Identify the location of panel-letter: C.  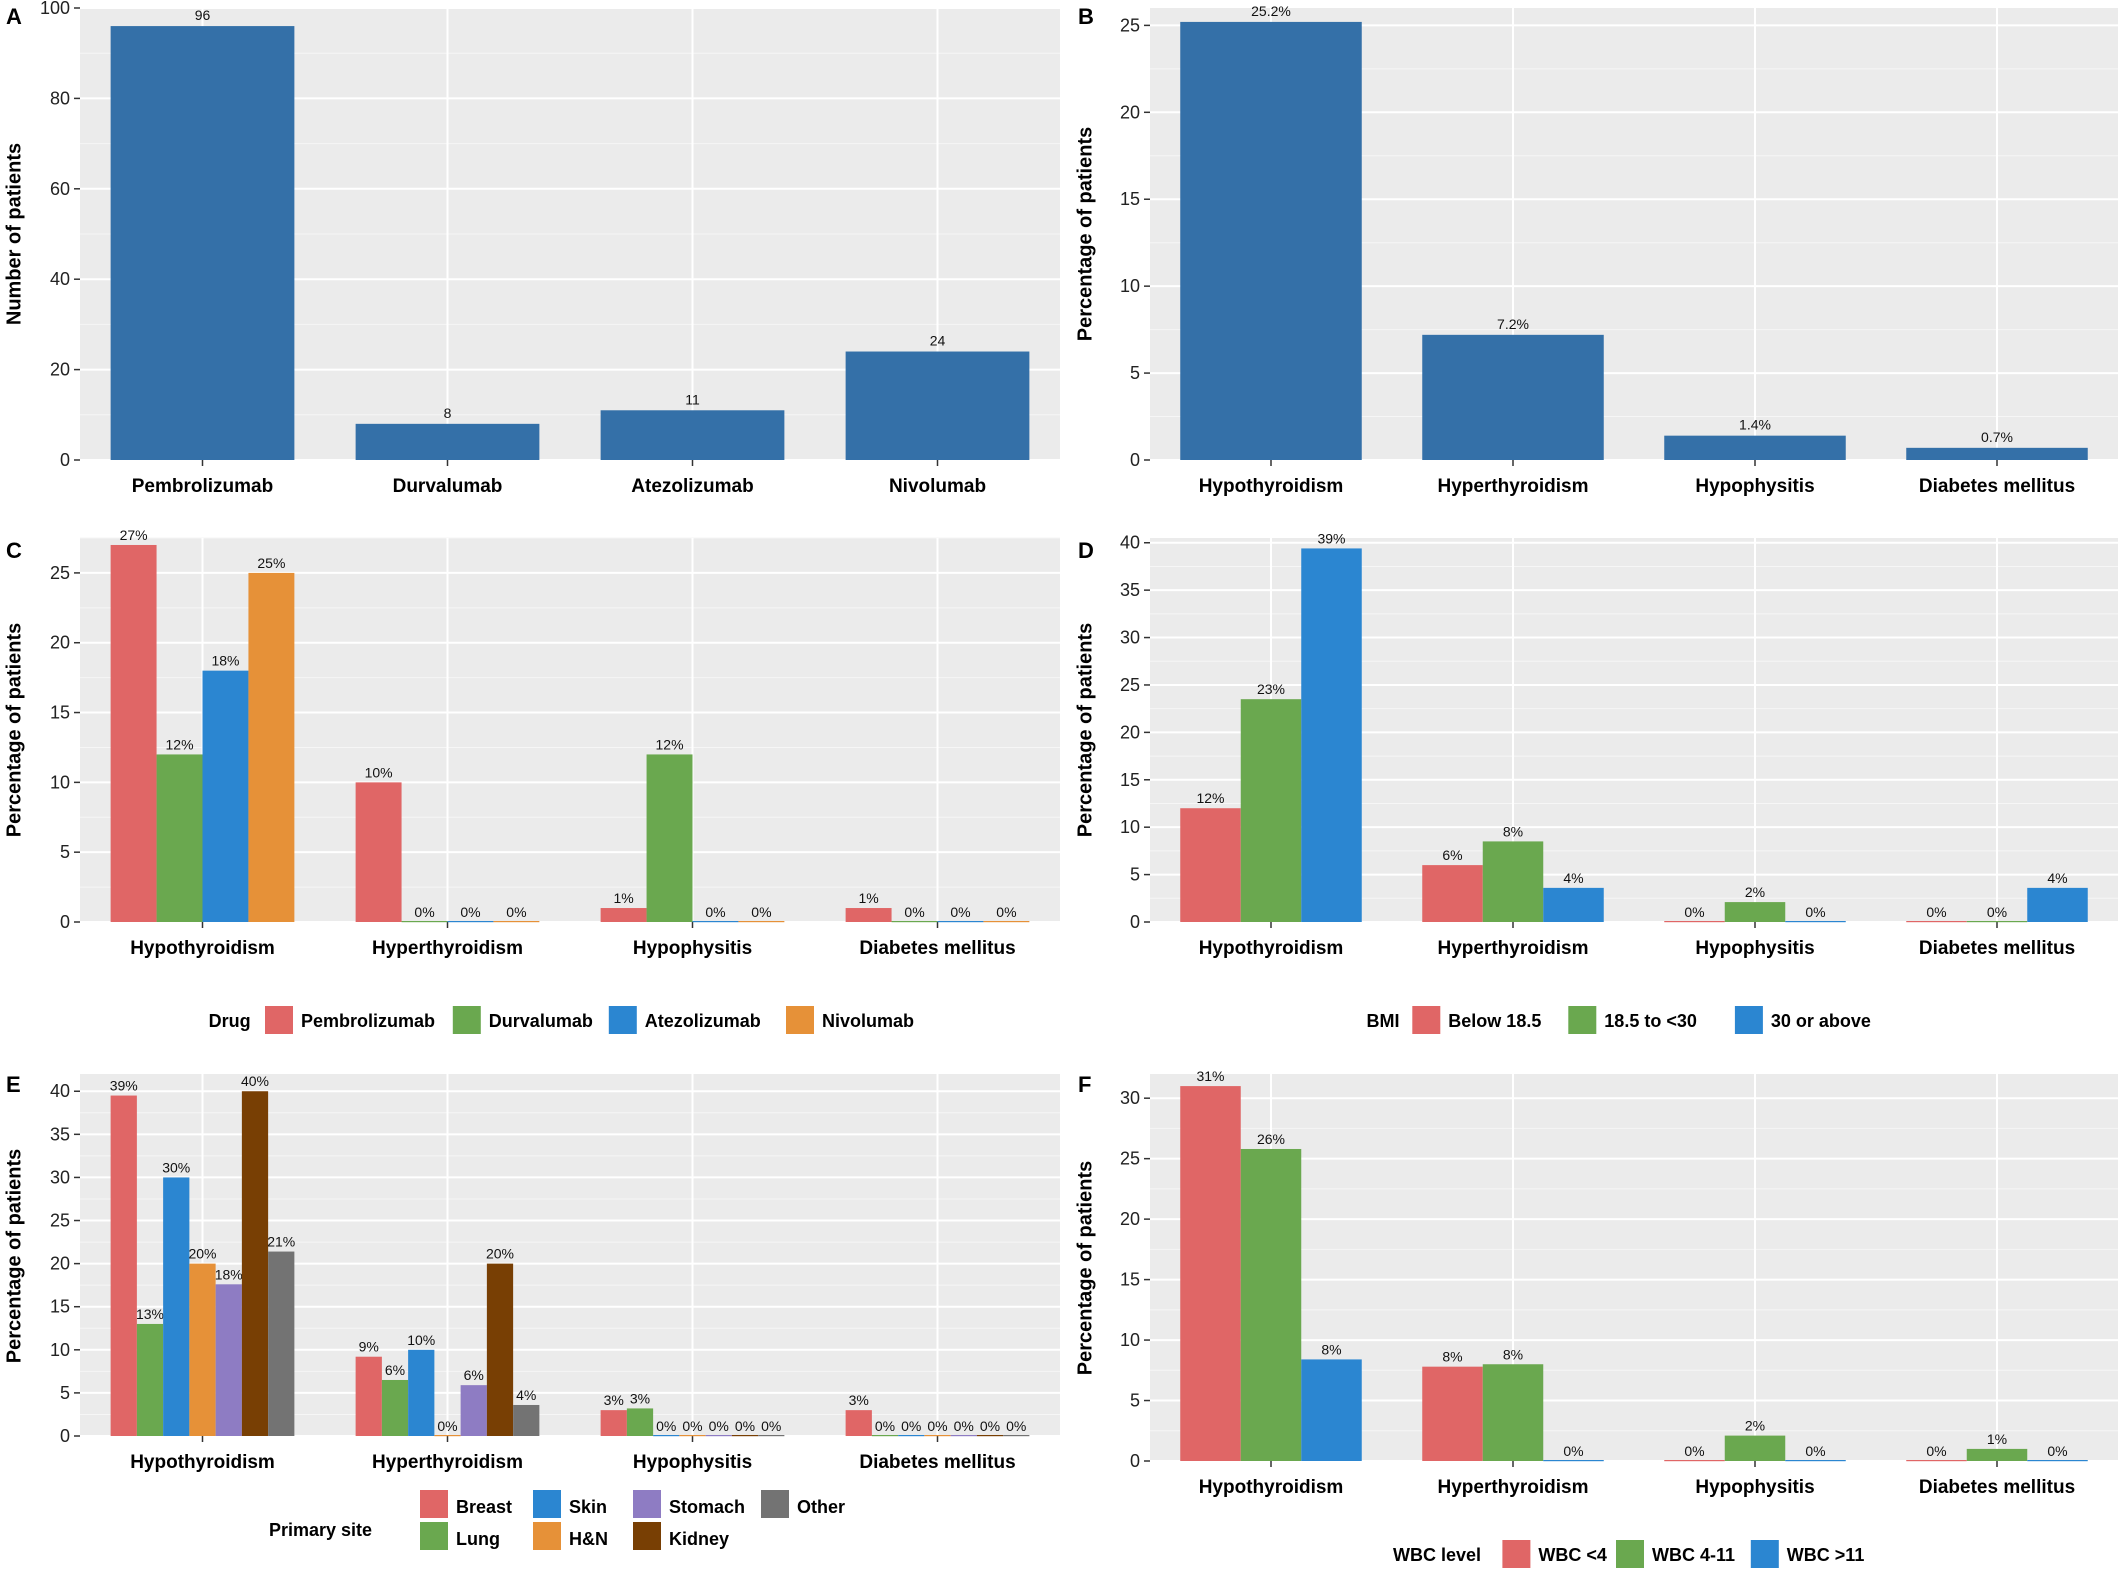
(14, 550).